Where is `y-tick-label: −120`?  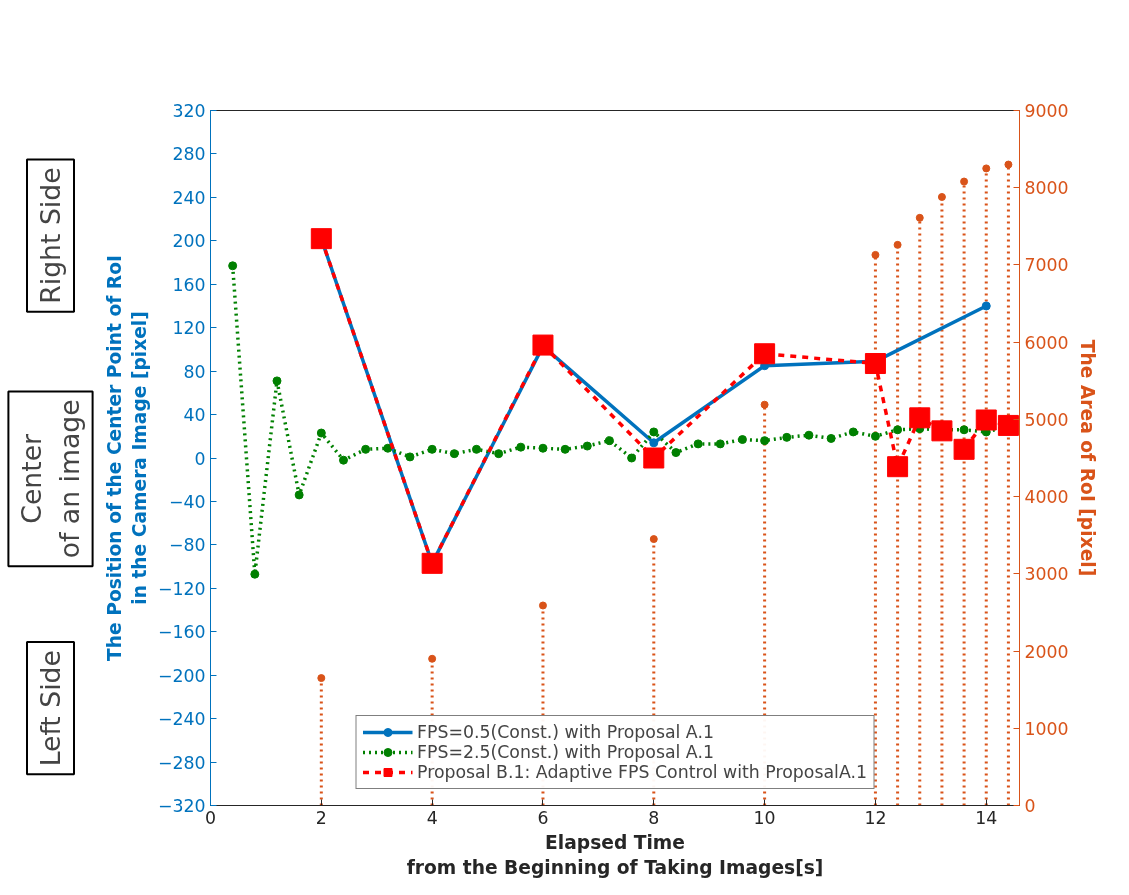 y-tick-label: −120 is located at coordinates (181, 588).